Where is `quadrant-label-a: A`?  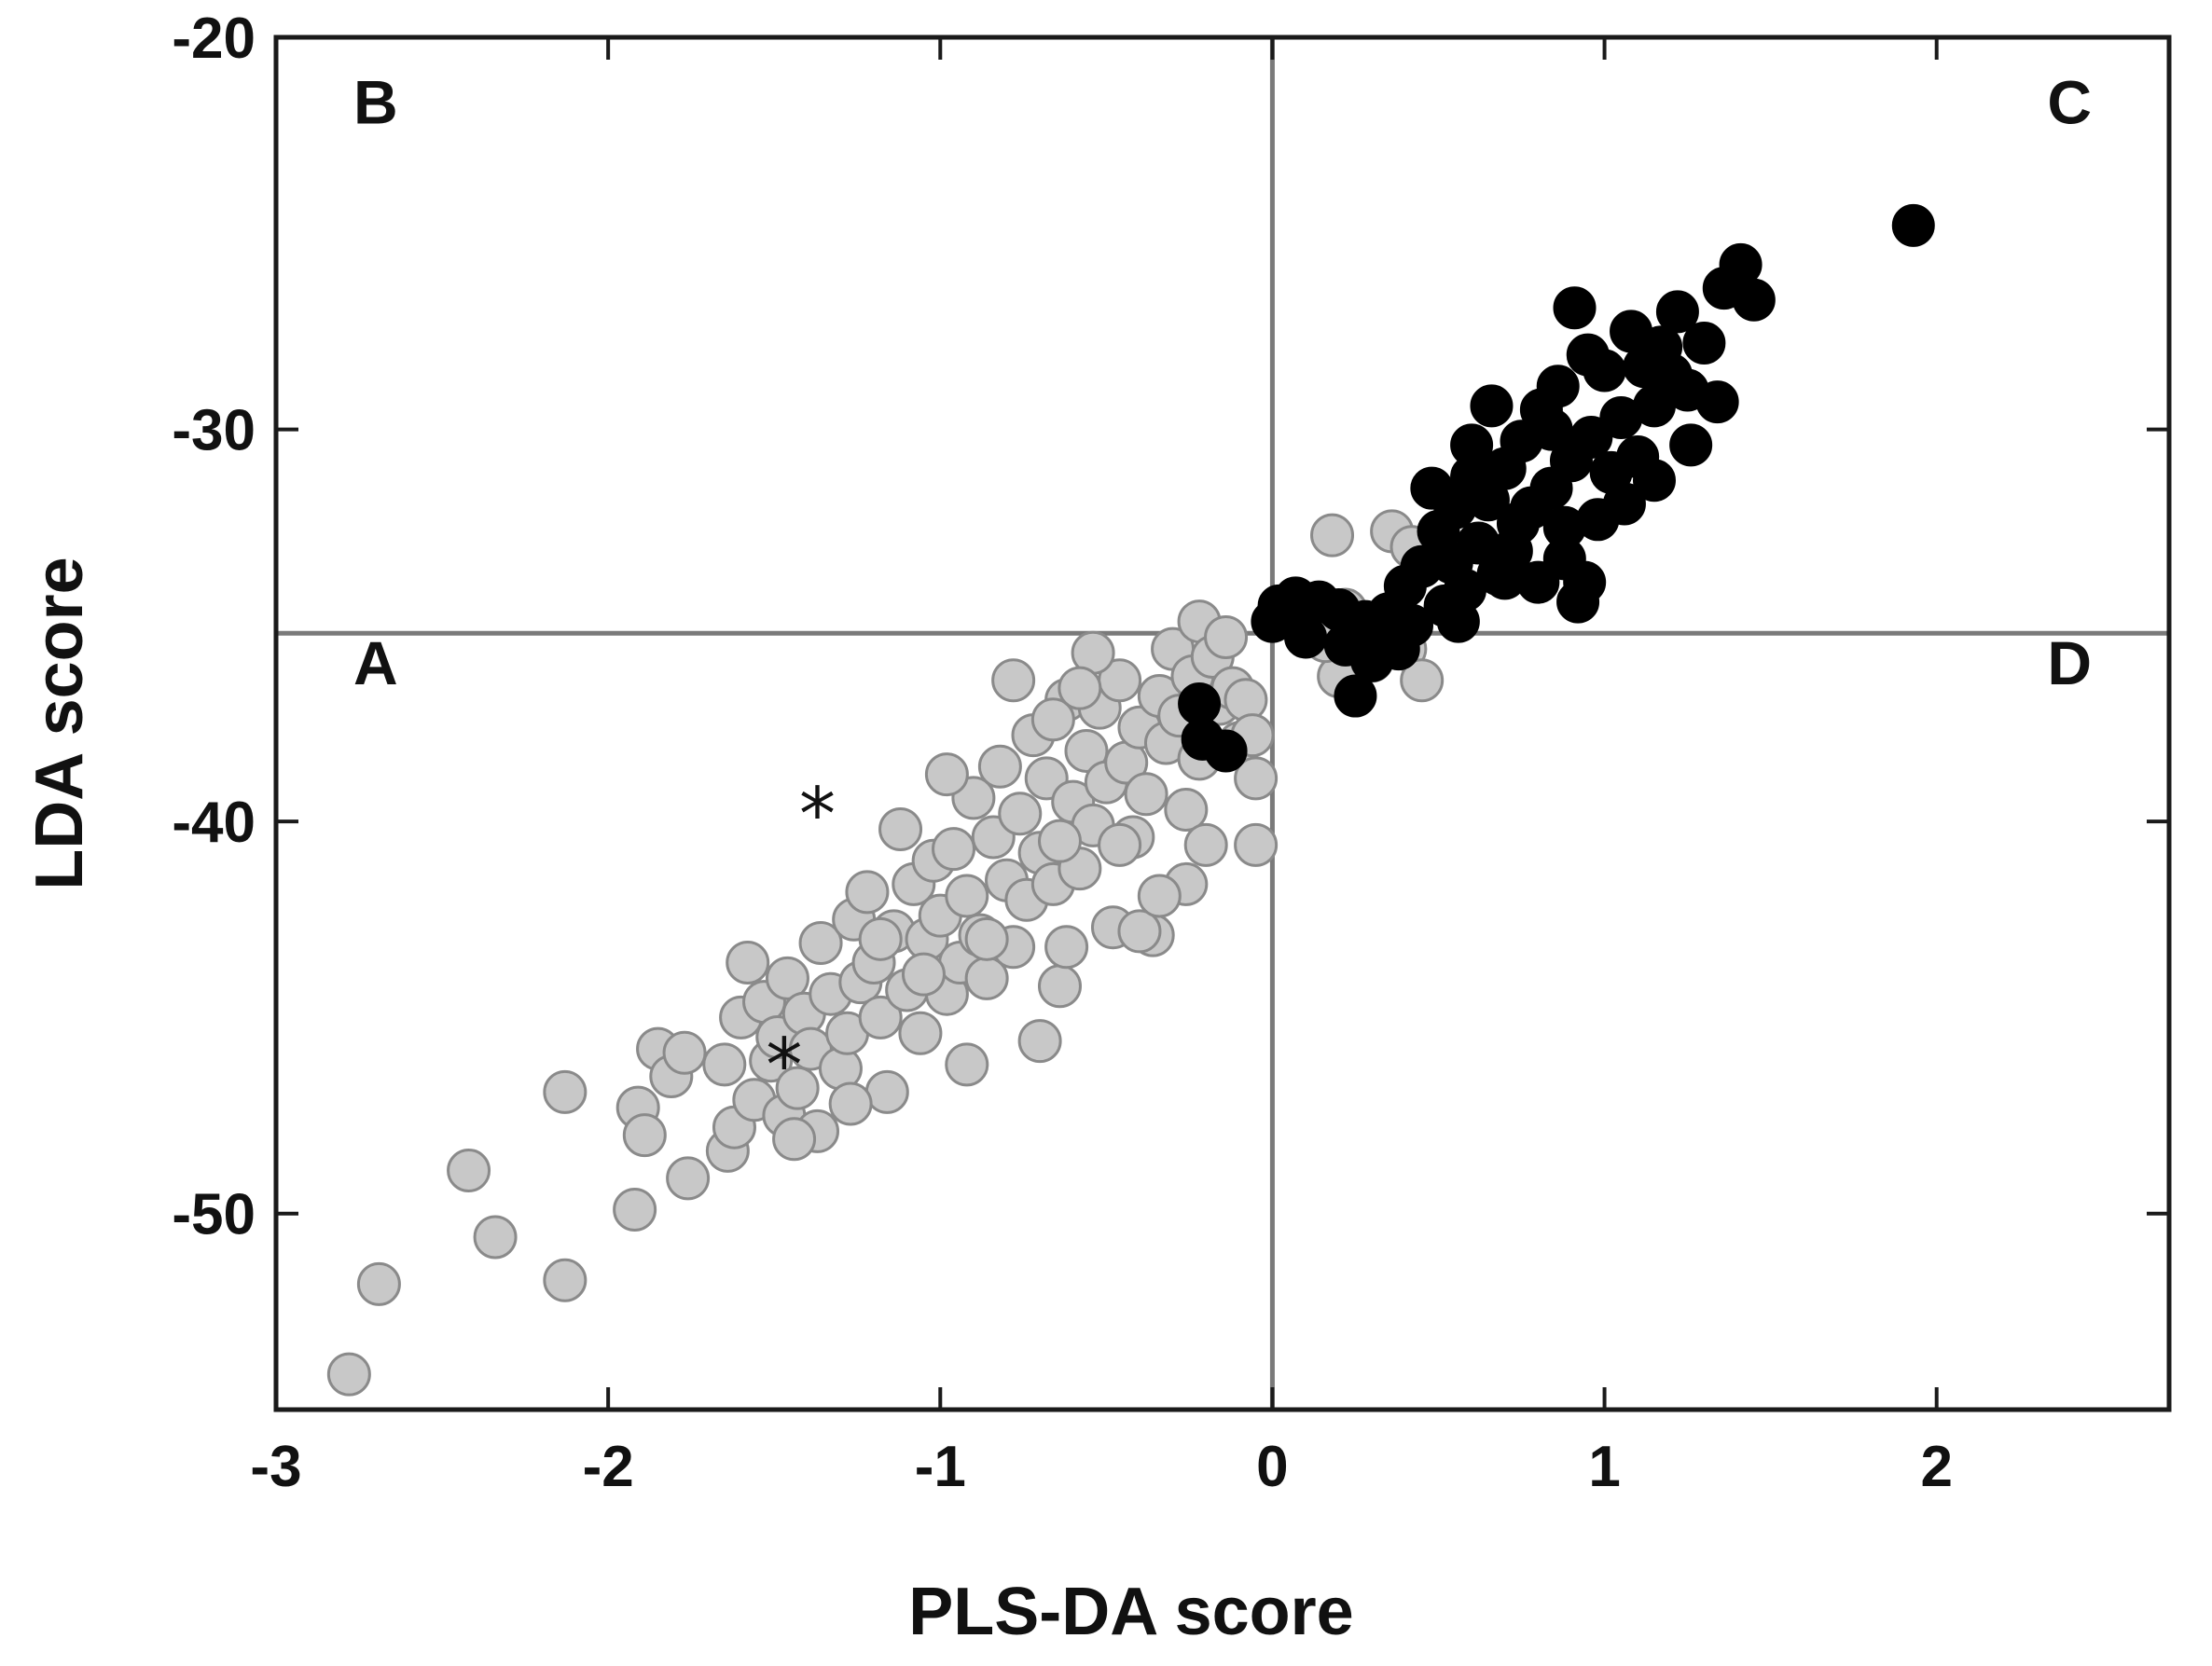 quadrant-label-a: A is located at coordinates (376, 662).